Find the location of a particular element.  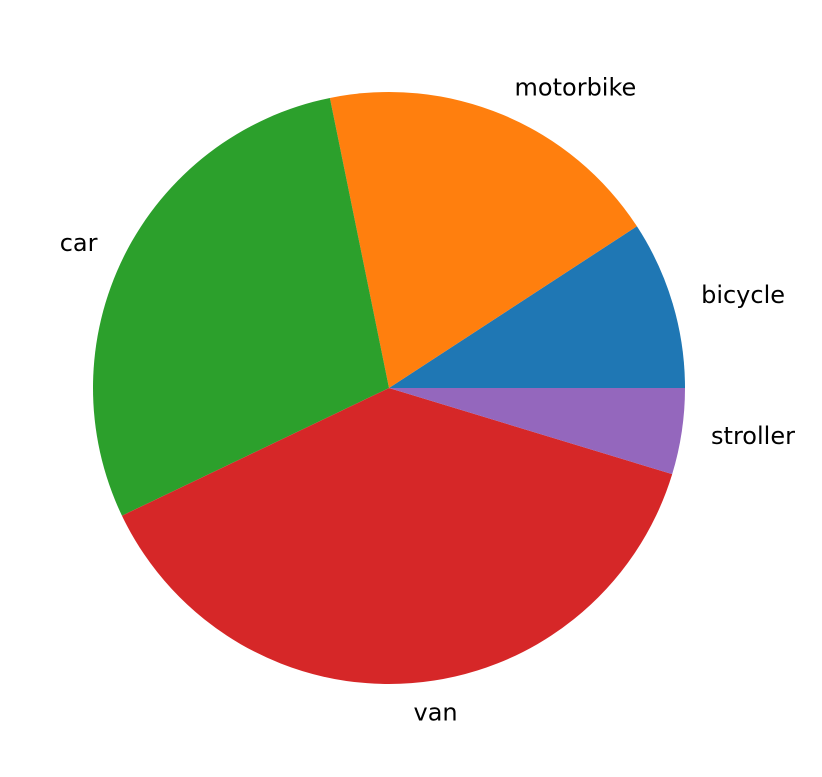

pie-slice-stroller is located at coordinates (537, 431).